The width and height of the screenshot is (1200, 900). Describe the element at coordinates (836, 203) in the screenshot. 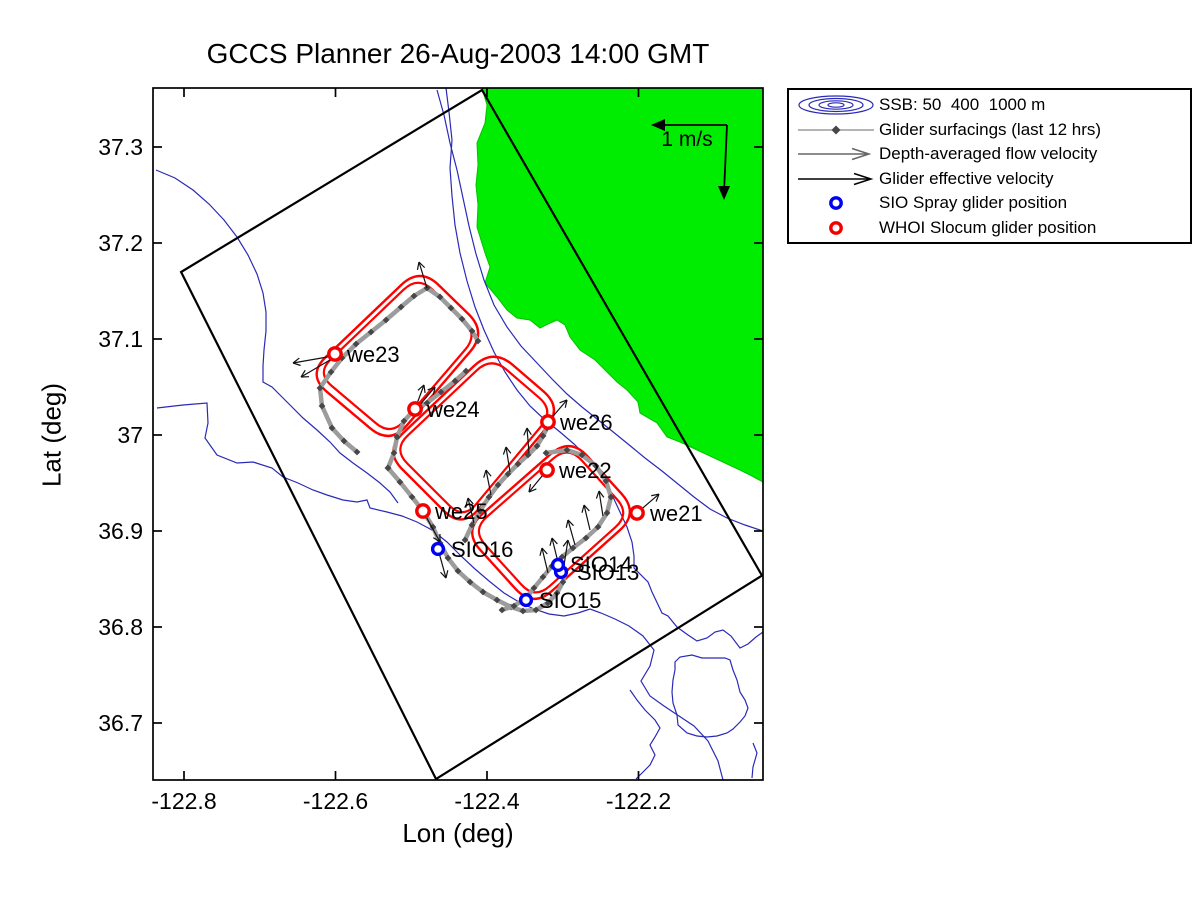

I see `spray-marker-icon` at that location.